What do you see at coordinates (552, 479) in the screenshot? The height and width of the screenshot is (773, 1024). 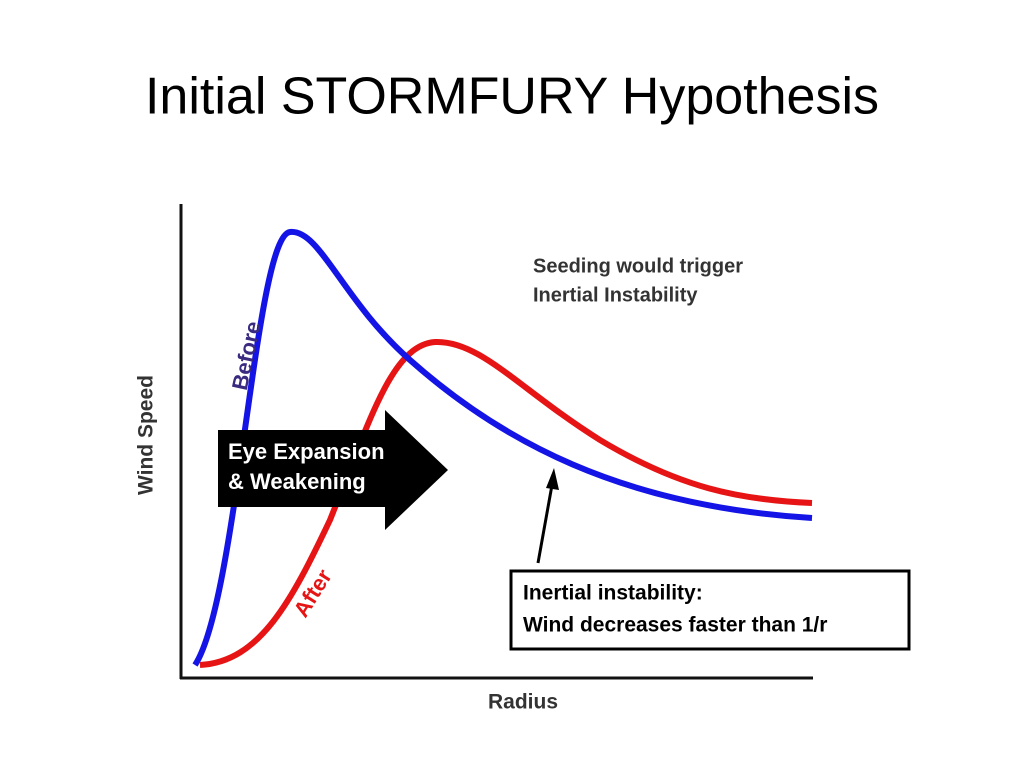 I see `pointer-head` at bounding box center [552, 479].